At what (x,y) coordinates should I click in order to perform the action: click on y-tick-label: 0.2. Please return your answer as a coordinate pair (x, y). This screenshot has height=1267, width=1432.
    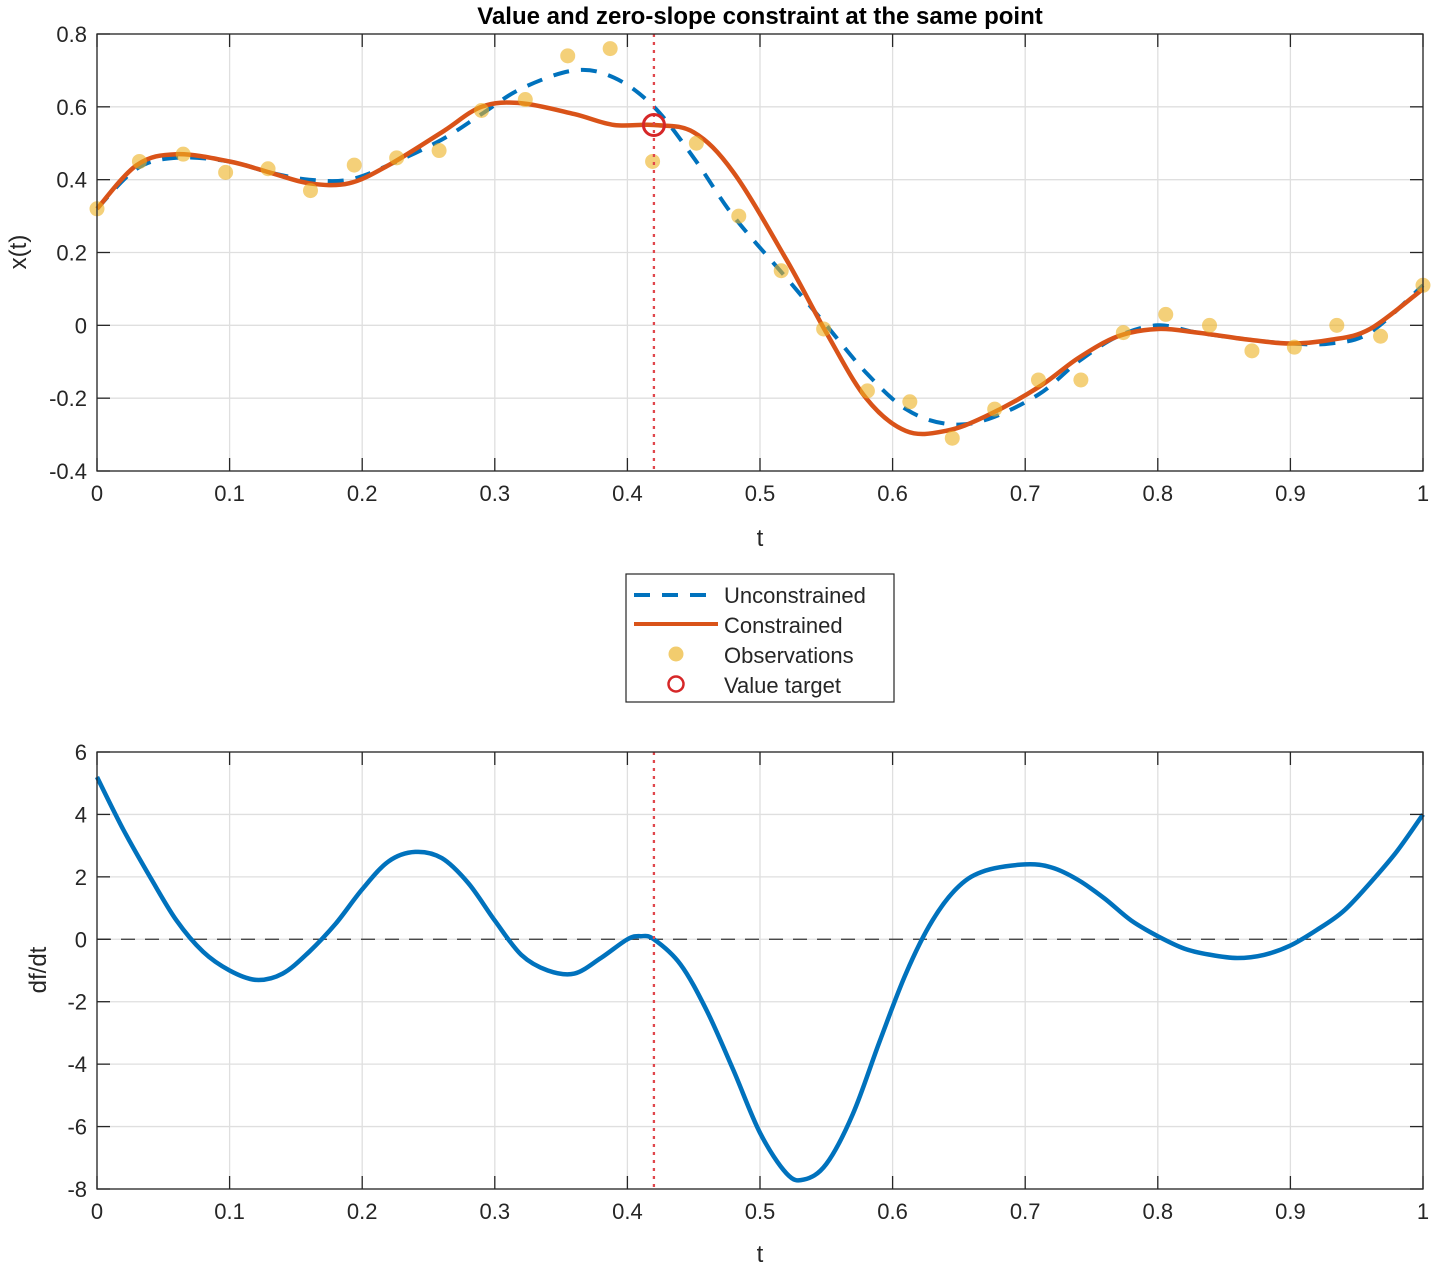
    Looking at the image, I should click on (71, 253).